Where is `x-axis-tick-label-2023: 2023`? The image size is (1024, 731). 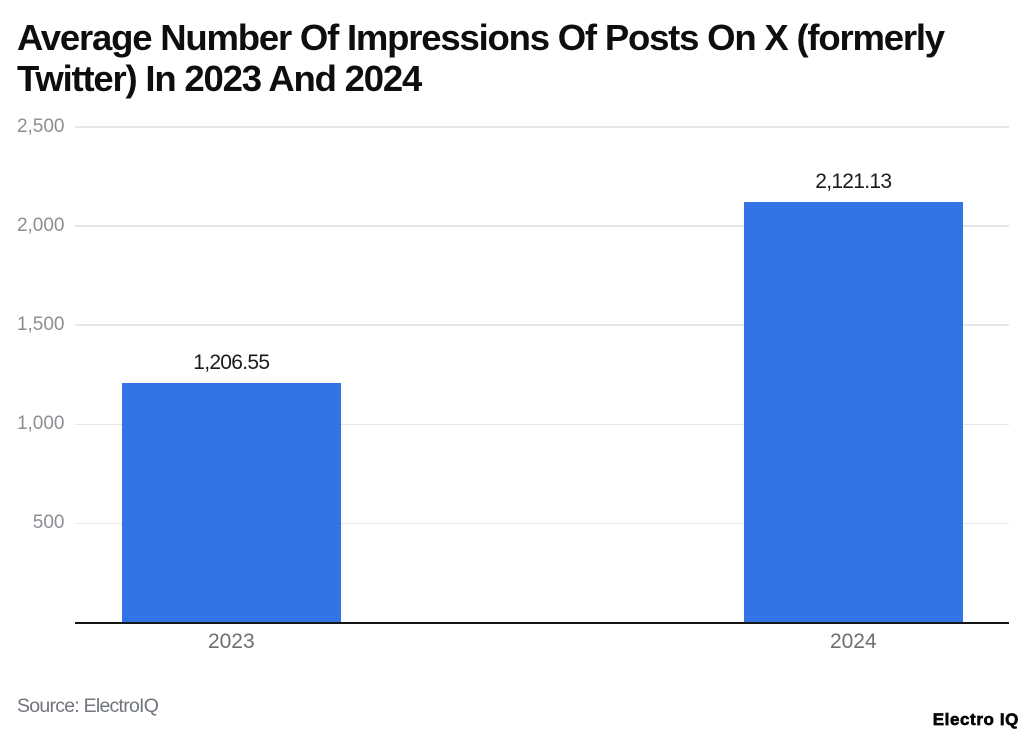 x-axis-tick-label-2023: 2023 is located at coordinates (231, 642).